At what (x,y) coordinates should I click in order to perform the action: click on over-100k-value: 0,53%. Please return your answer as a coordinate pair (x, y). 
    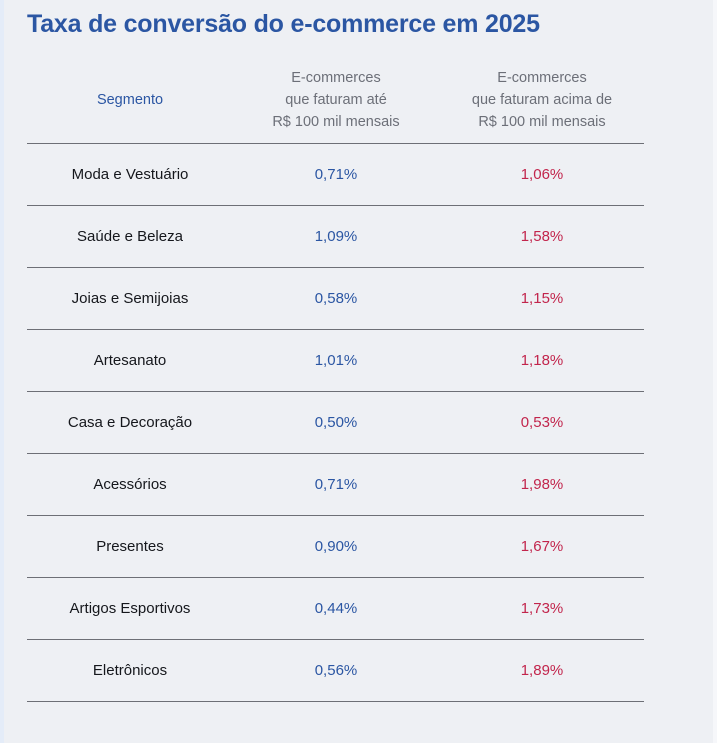
    Looking at the image, I should click on (542, 422).